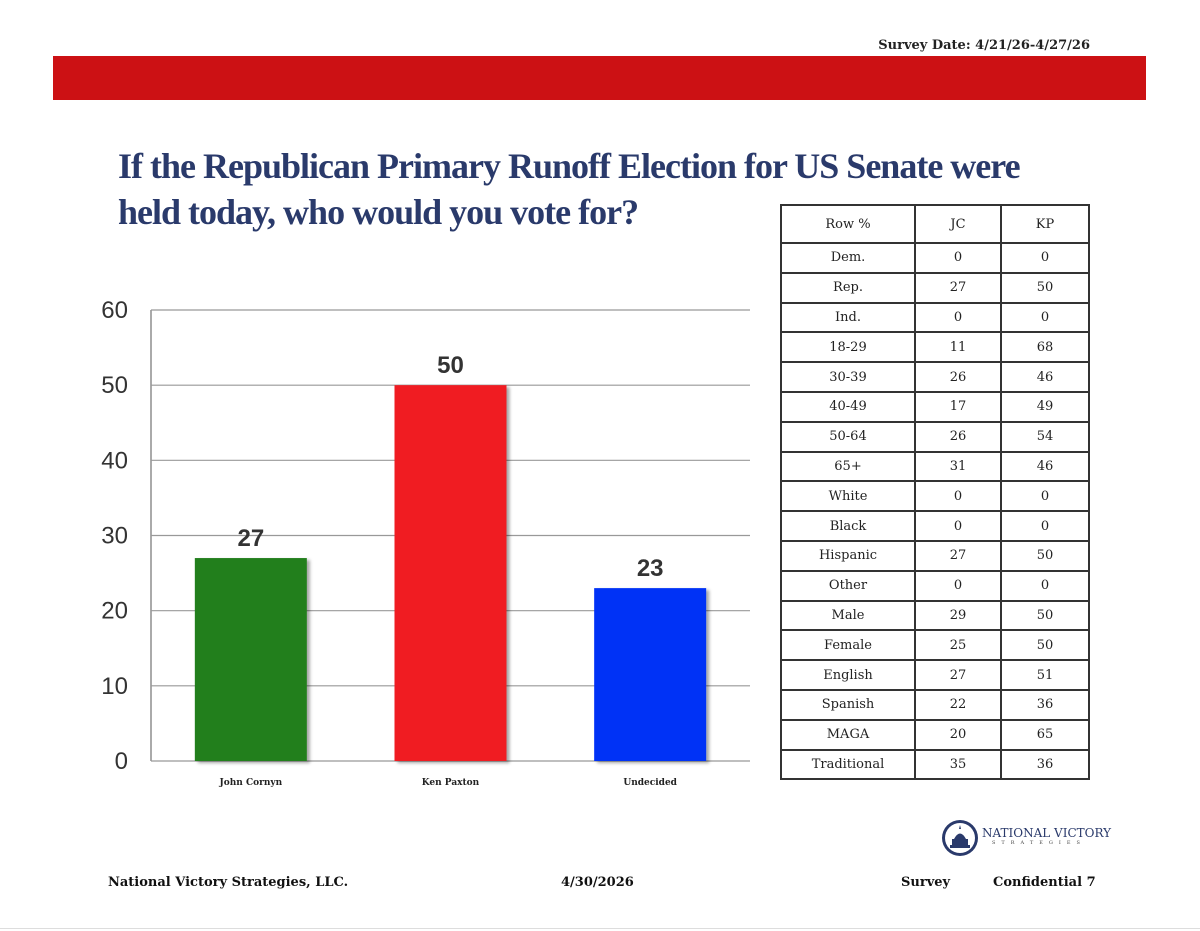 The image size is (1200, 931). What do you see at coordinates (958, 406) in the screenshot?
I see `crosstab-cell-jc: 17` at bounding box center [958, 406].